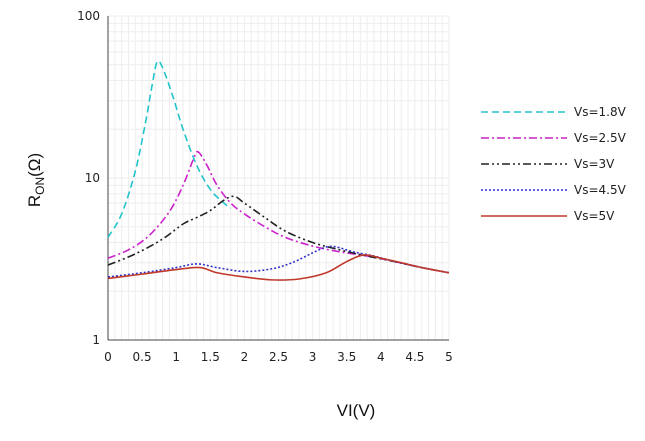 Image resolution: width=645 pixels, height=441 pixels. I want to click on x-tick-label: 4.5, so click(414, 357).